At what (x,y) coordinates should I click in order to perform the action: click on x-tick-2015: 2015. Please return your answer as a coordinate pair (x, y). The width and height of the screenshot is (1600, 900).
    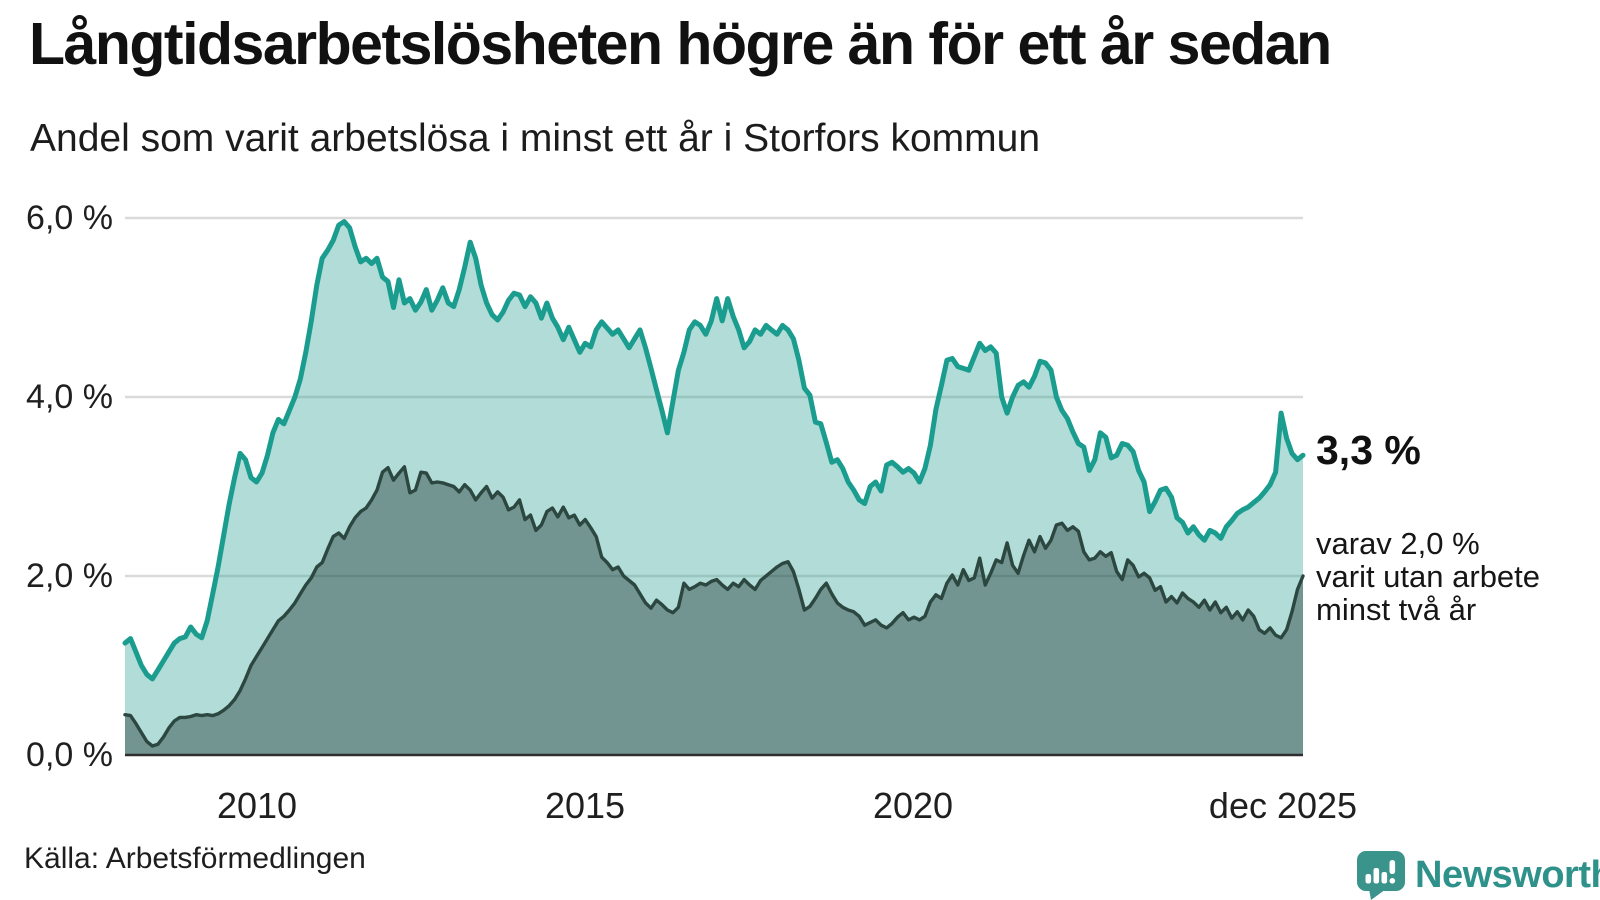
    Looking at the image, I should click on (585, 805).